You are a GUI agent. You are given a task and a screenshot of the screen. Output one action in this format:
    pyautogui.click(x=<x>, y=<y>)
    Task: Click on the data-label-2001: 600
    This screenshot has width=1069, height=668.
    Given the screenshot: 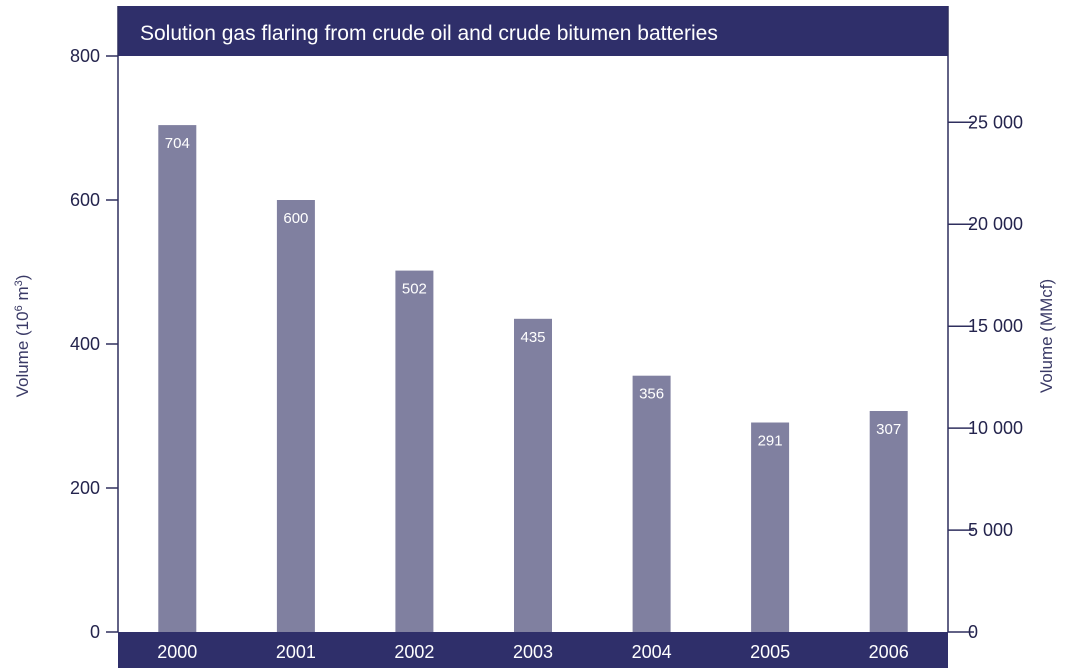 What is the action you would take?
    pyautogui.click(x=295, y=218)
    